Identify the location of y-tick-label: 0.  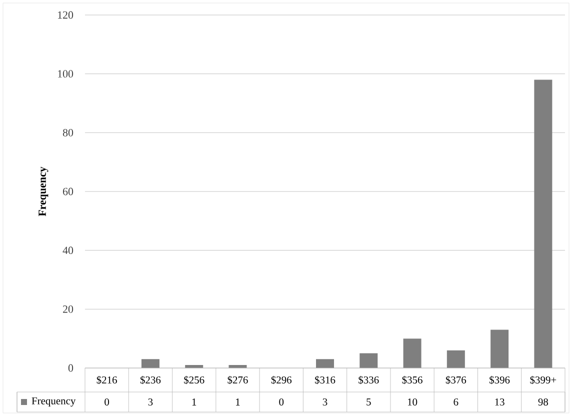
(71, 368).